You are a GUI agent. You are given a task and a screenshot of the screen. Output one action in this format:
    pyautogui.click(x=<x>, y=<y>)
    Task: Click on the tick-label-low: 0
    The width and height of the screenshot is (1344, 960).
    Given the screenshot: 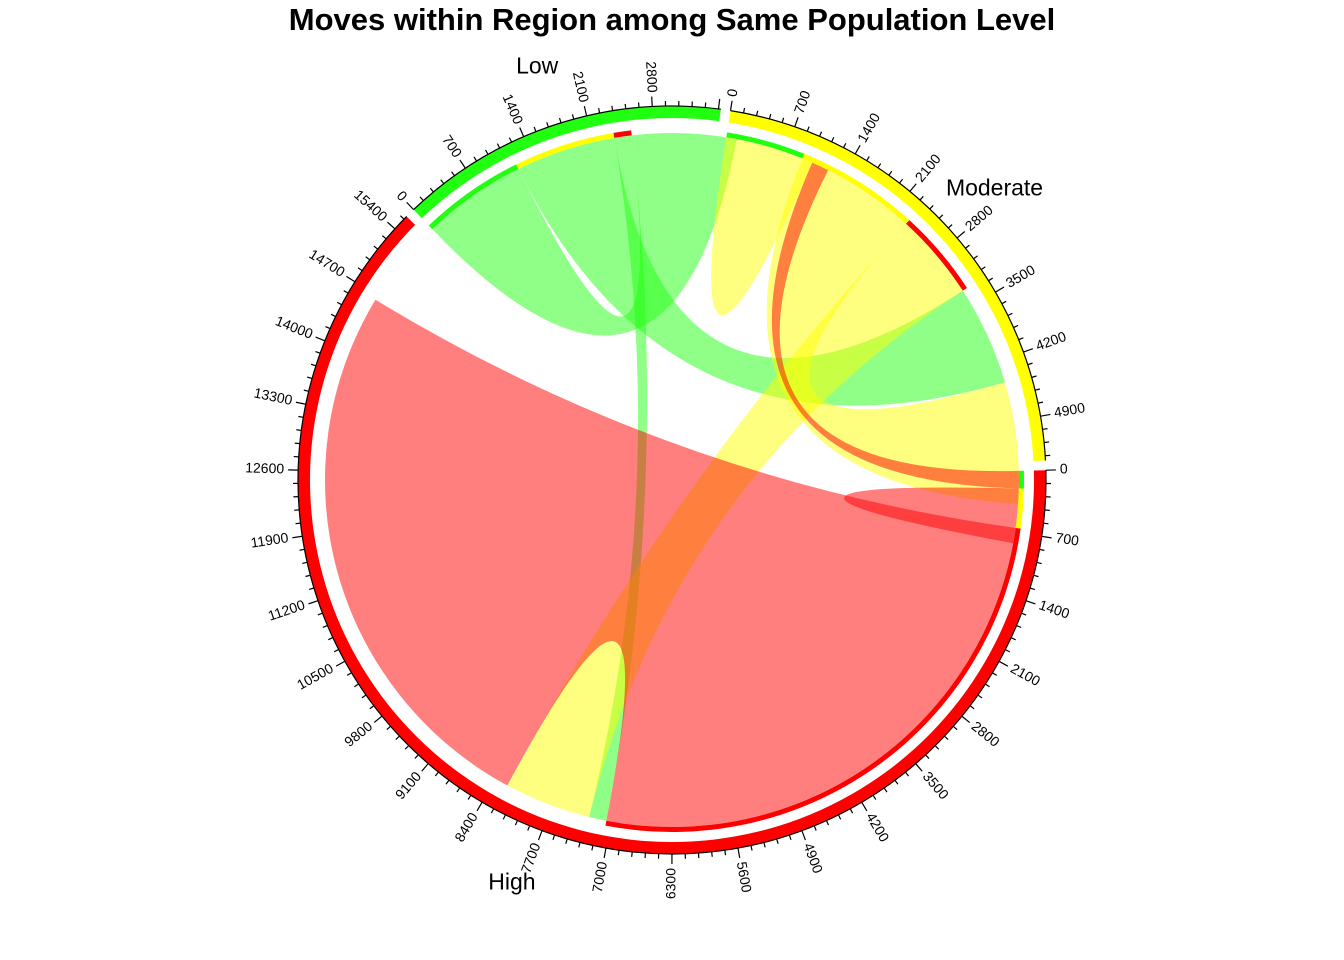 What is the action you would take?
    pyautogui.click(x=402, y=195)
    